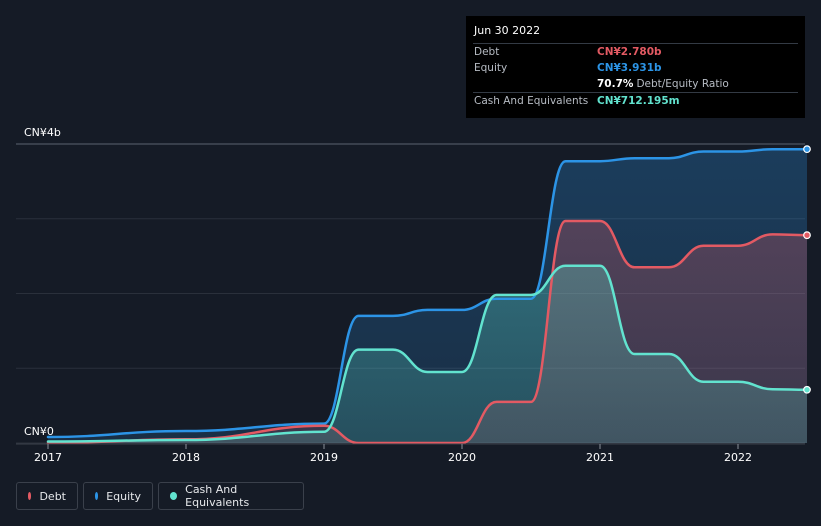 The image size is (821, 526). What do you see at coordinates (324, 457) in the screenshot?
I see `x-tick-label: 2019` at bounding box center [324, 457].